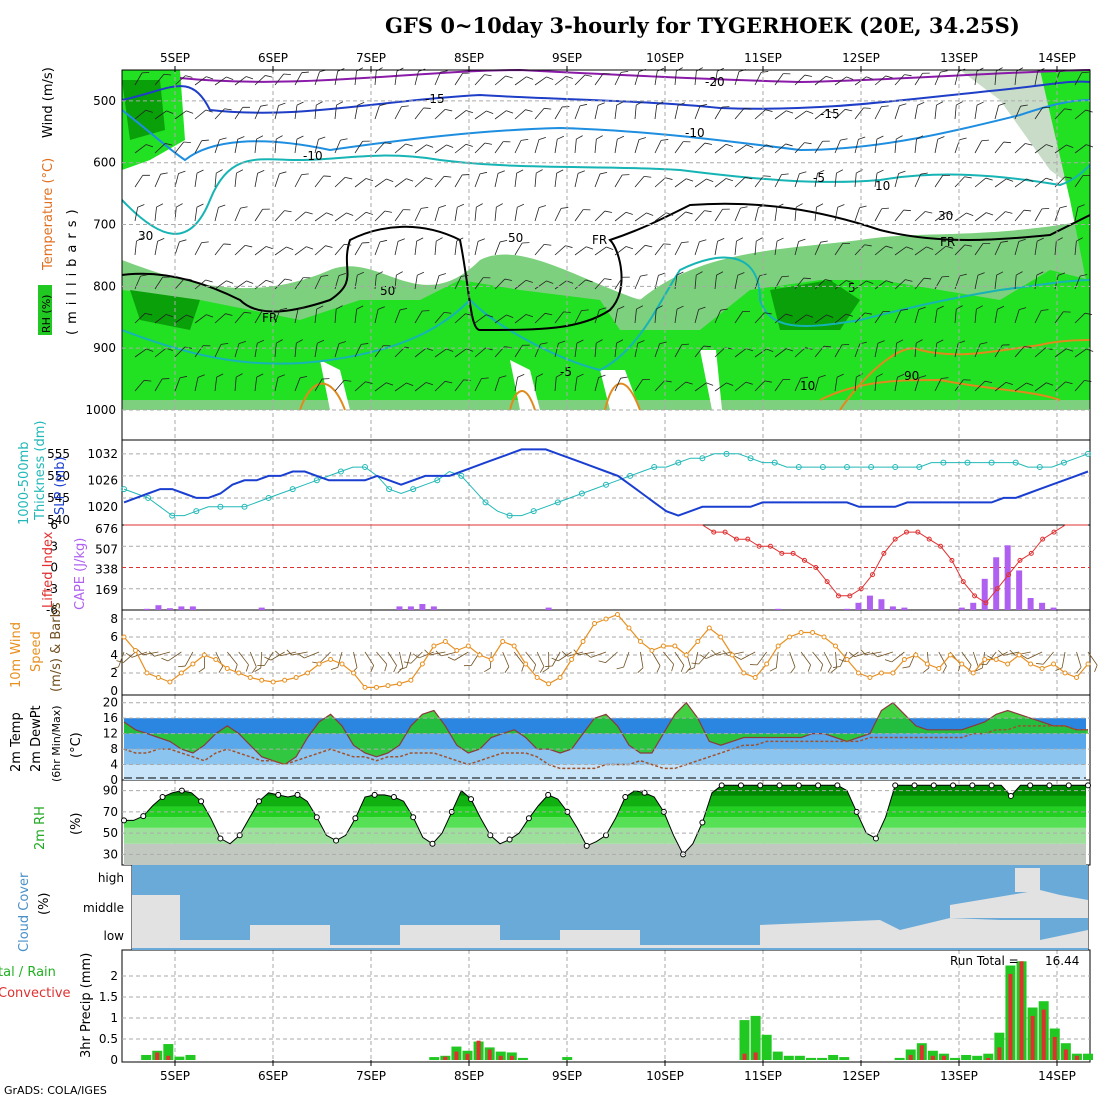  I want to click on date-label-bottom-4: 9SEP, so click(567, 1076).